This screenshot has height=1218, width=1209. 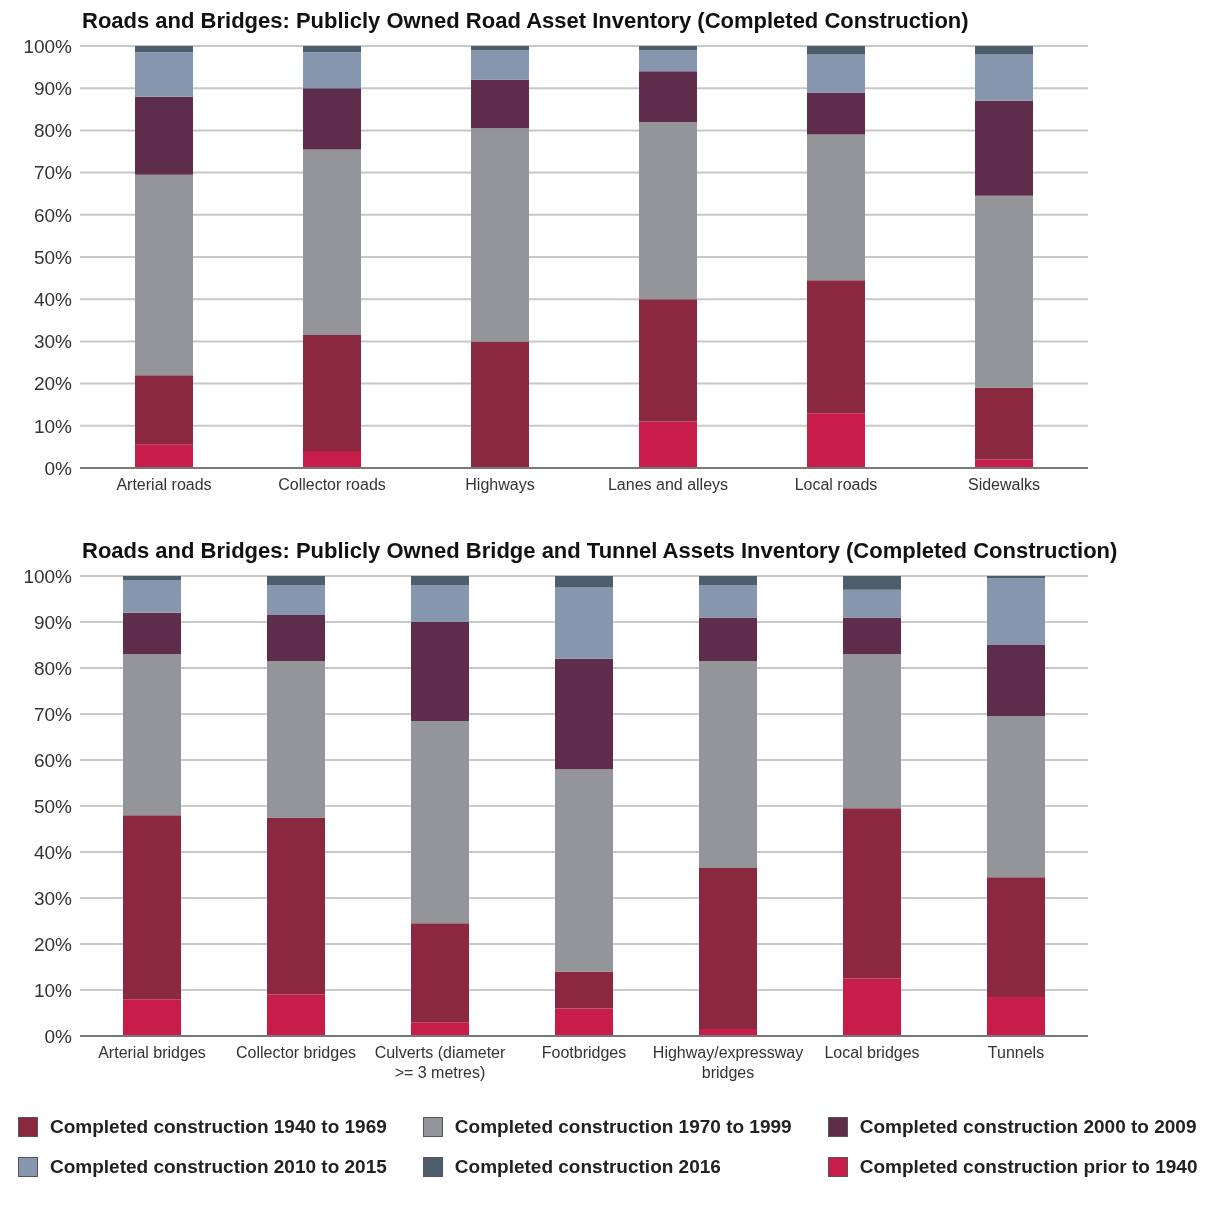 What do you see at coordinates (1028, 1127) in the screenshot?
I see `legend-label: Completed construction 2000 to 2009` at bounding box center [1028, 1127].